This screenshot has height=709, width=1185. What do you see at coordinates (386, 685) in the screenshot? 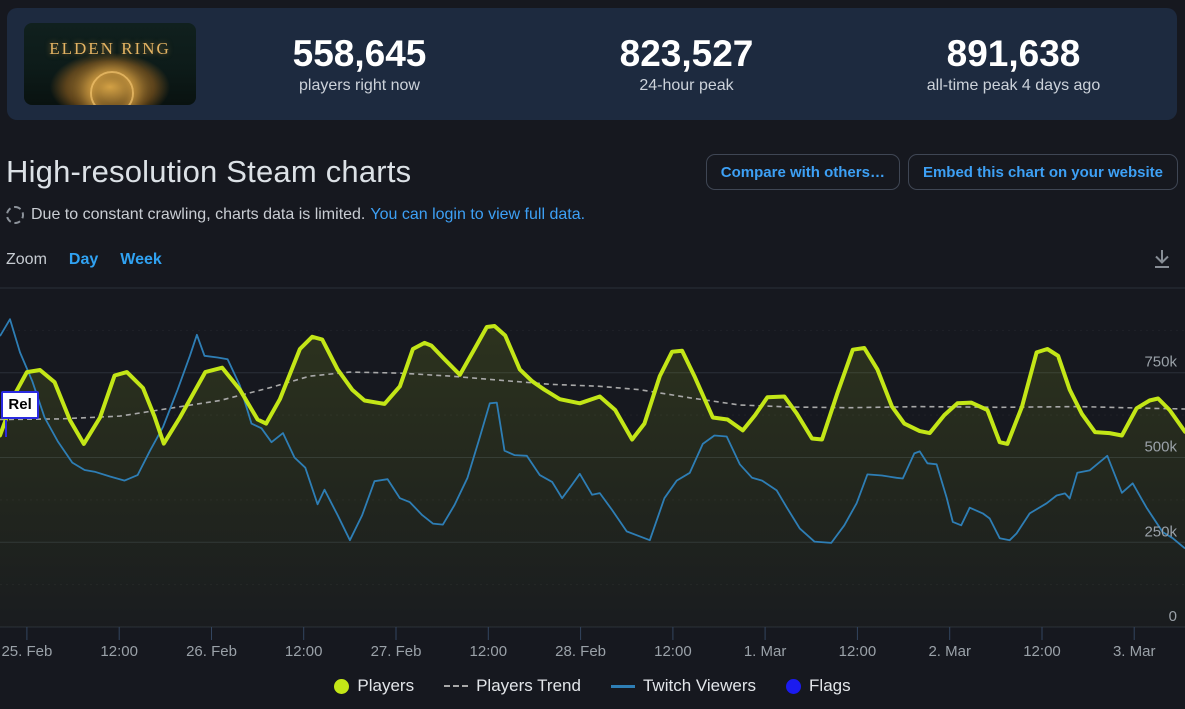
I see `legend-label: Players` at bounding box center [386, 685].